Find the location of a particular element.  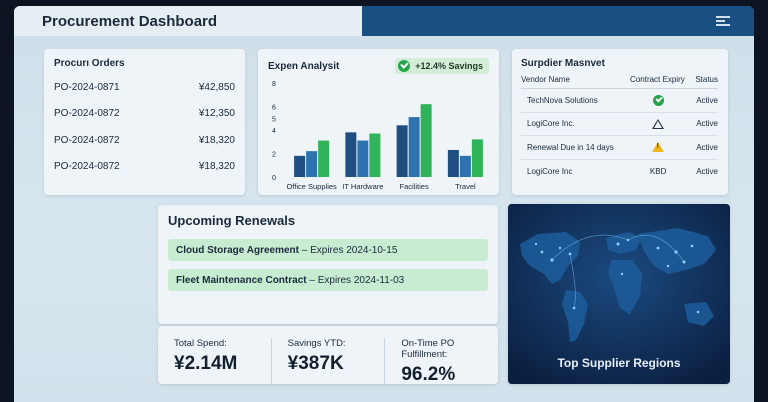

orders-title: Procurı Orders is located at coordinates (89, 63).